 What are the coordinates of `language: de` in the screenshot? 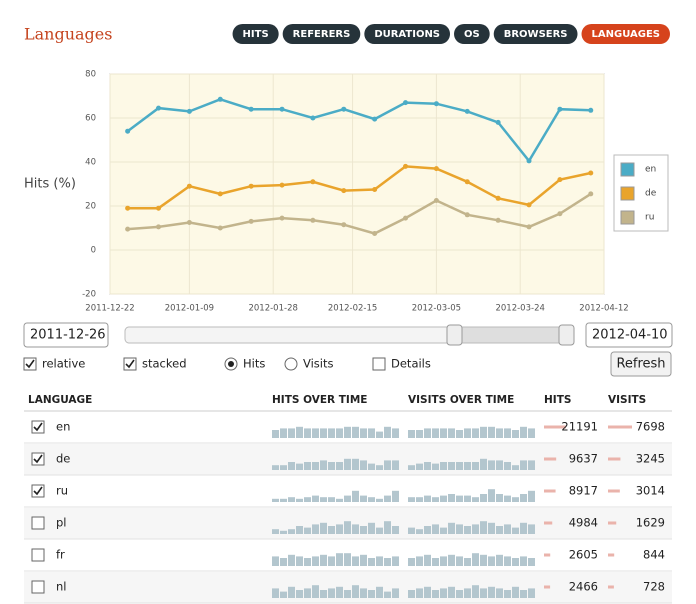 It's located at (63, 459).